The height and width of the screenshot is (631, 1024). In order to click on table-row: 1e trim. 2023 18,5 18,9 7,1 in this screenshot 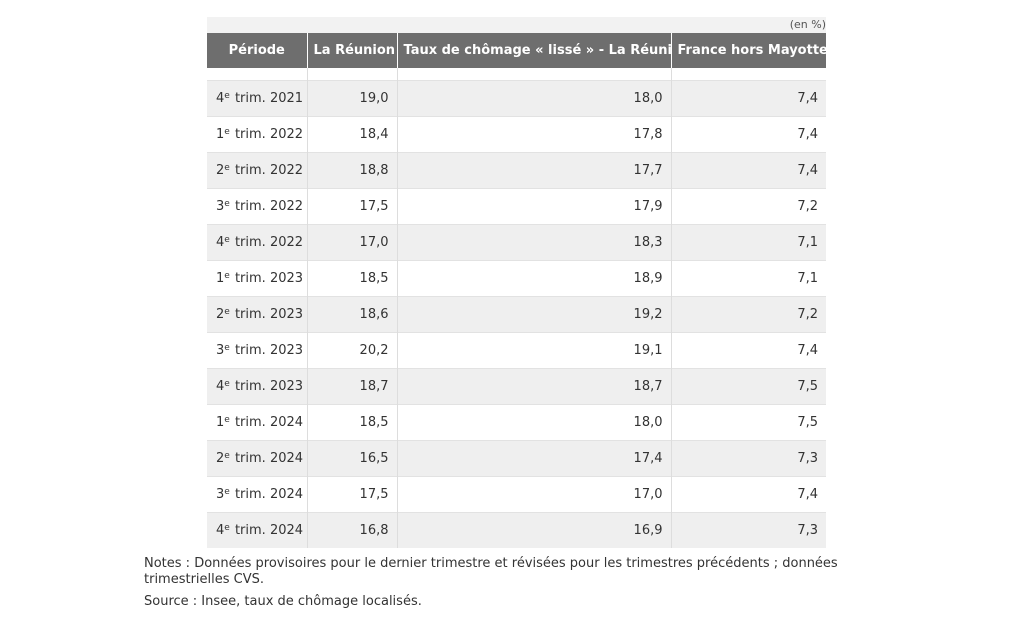, I will do `click(516, 278)`.